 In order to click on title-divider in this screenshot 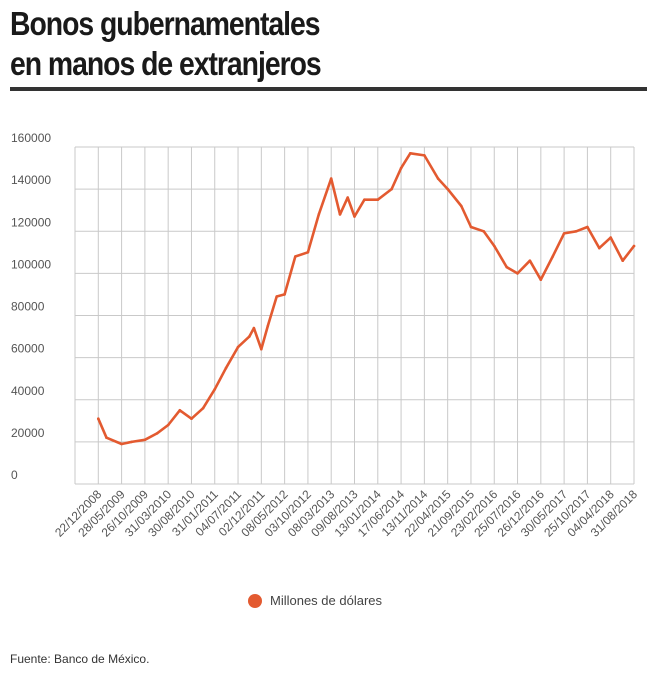, I will do `click(328, 89)`.